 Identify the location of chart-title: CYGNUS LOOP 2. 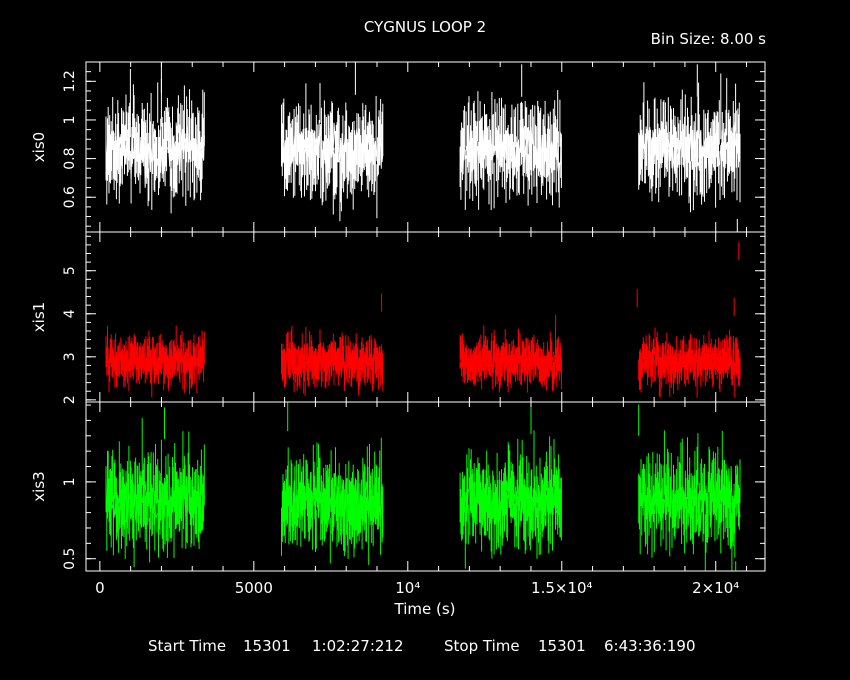
(425, 27).